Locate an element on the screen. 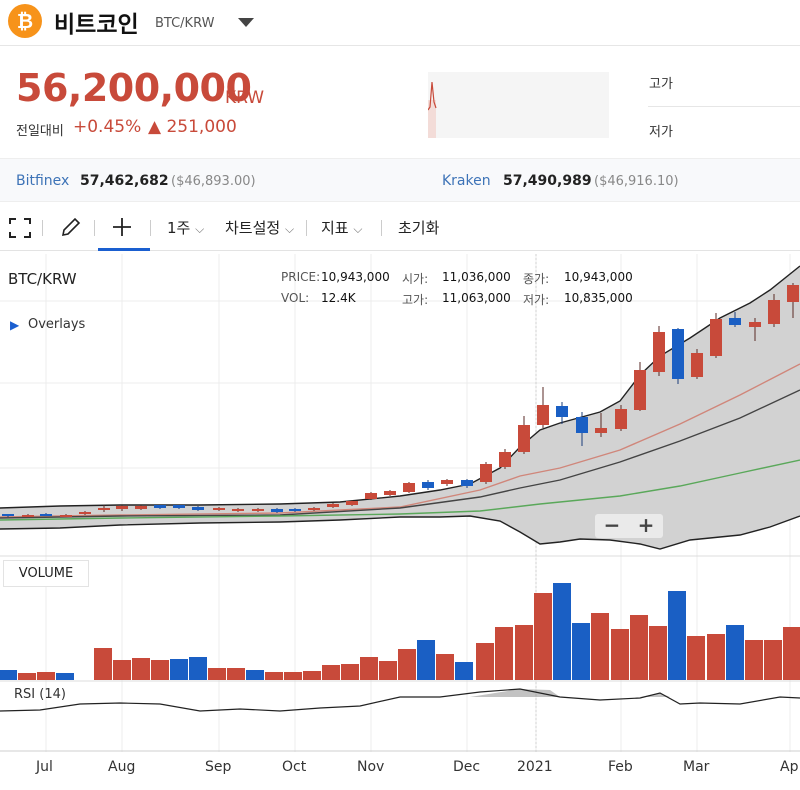 The height and width of the screenshot is (790, 800). sparkline-line is located at coordinates (432, 96).